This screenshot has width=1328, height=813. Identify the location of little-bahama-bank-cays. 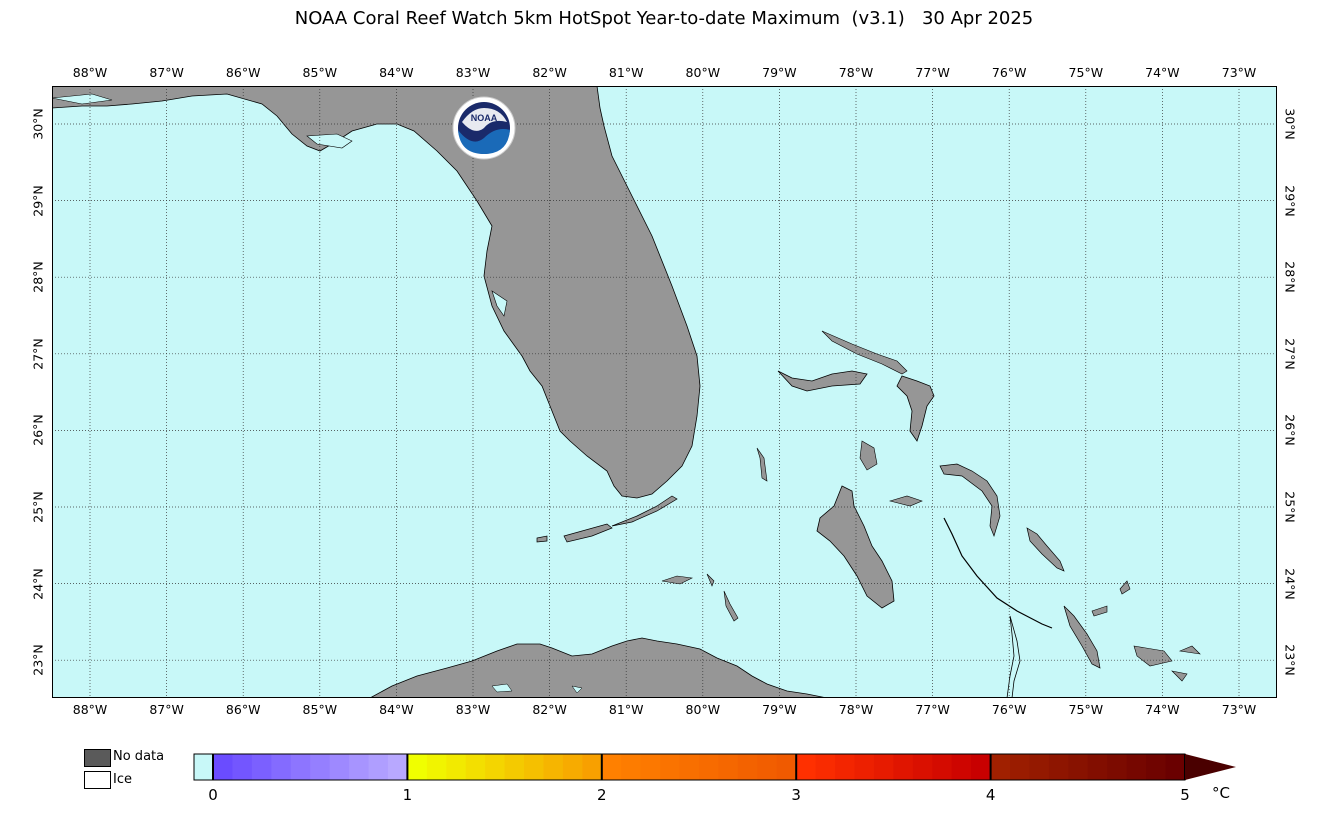
(864, 352).